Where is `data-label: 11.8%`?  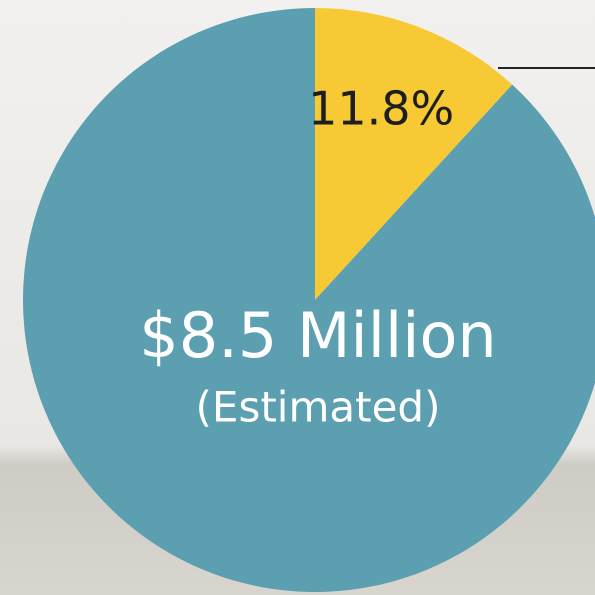
data-label: 11.8% is located at coordinates (381, 109).